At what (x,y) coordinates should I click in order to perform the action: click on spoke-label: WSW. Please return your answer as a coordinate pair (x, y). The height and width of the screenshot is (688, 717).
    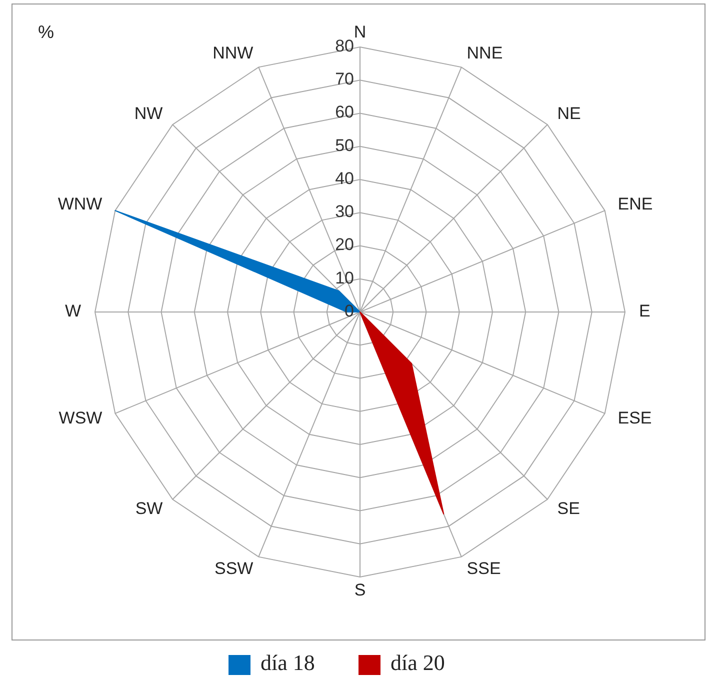
    Looking at the image, I should click on (80, 418).